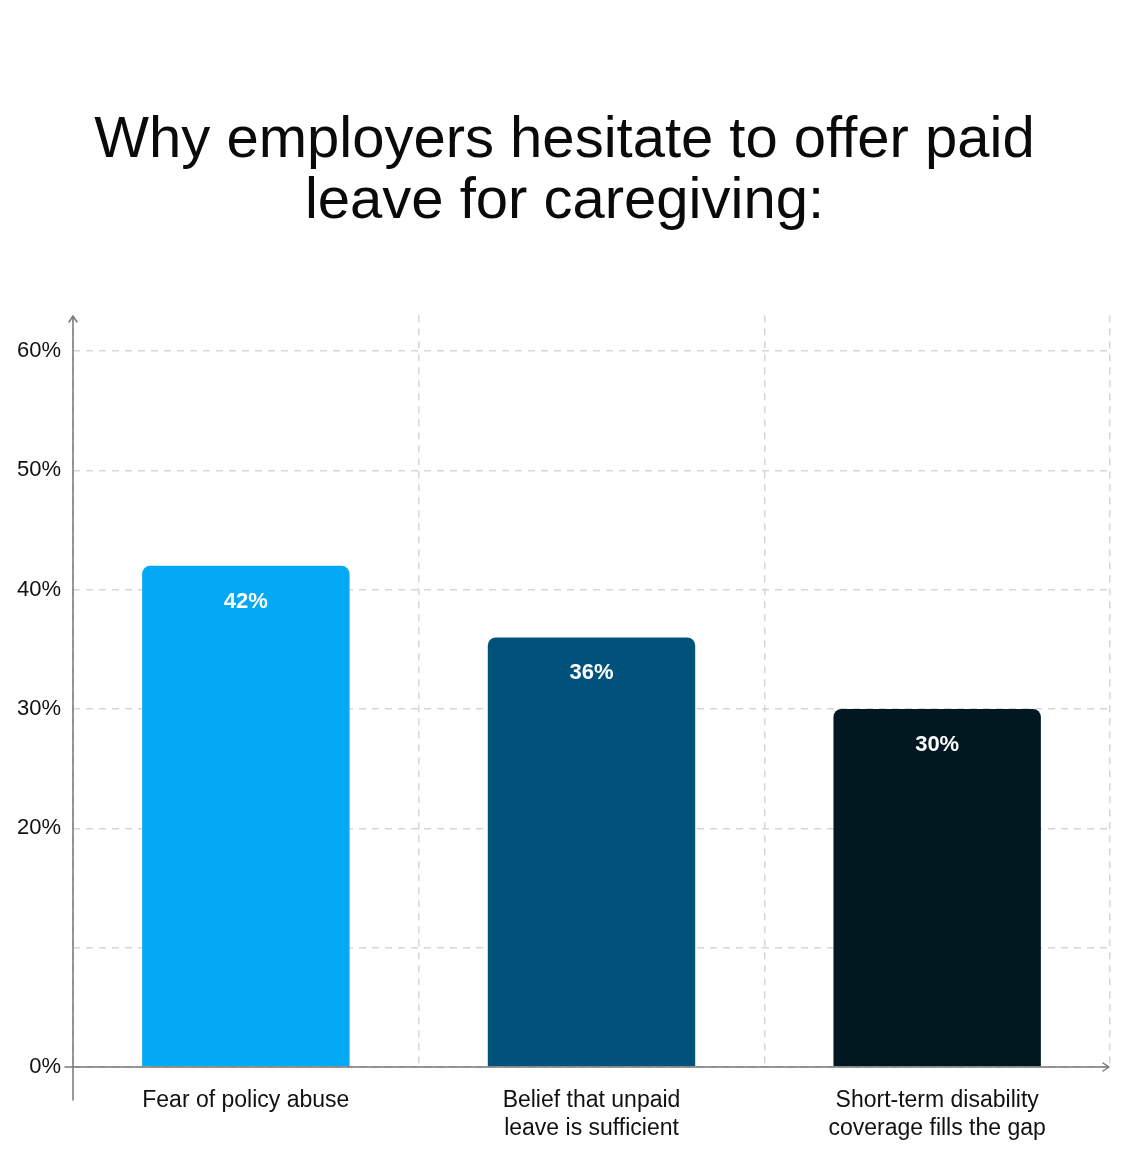 This screenshot has height=1151, width=1129. I want to click on y-tick-label: 20%, so click(38, 827).